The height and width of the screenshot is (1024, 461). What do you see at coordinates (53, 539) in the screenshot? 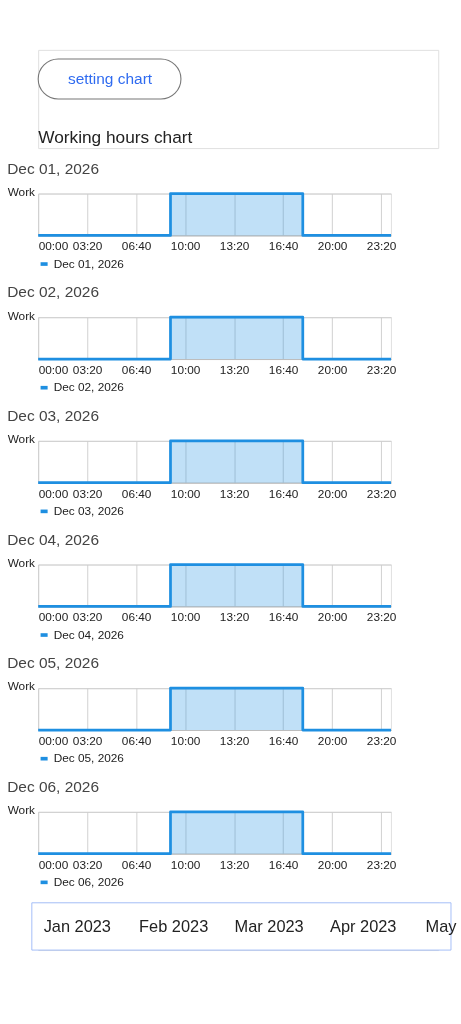
I see `chart-title: Dec 04, 2026` at bounding box center [53, 539].